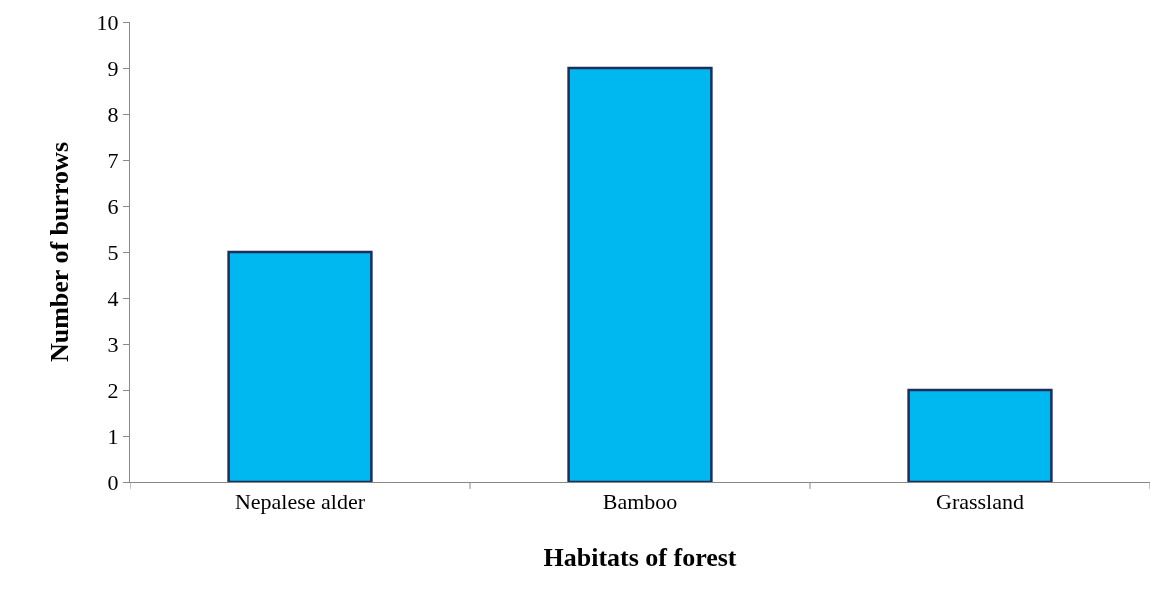 This screenshot has width=1160, height=594. What do you see at coordinates (640, 558) in the screenshot?
I see `x-axis-title: Habitats of forest` at bounding box center [640, 558].